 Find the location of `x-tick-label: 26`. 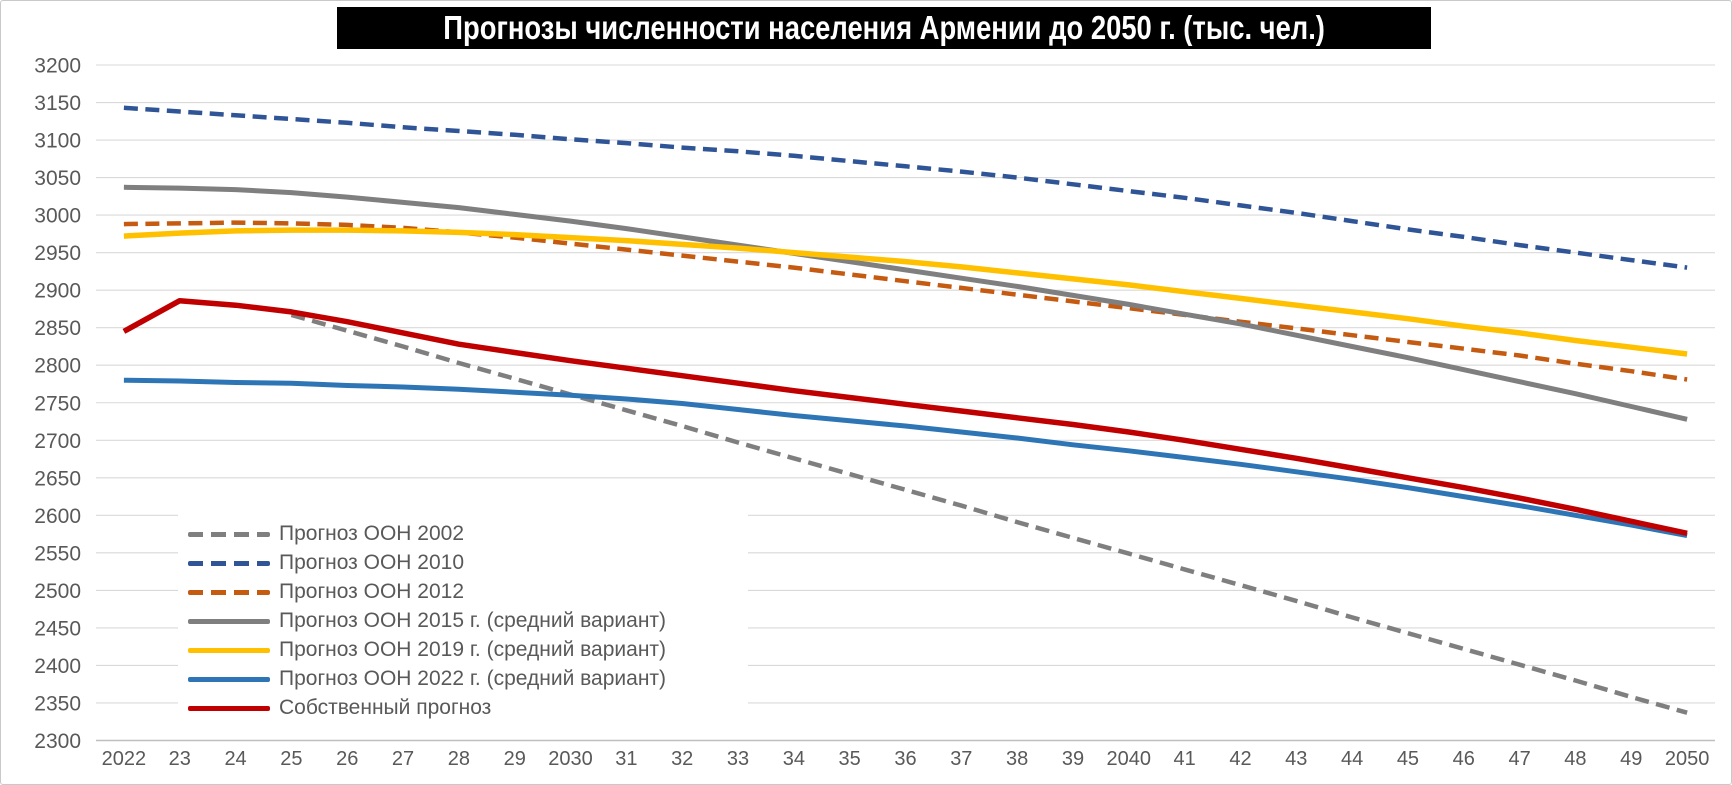

x-tick-label: 26 is located at coordinates (347, 759).